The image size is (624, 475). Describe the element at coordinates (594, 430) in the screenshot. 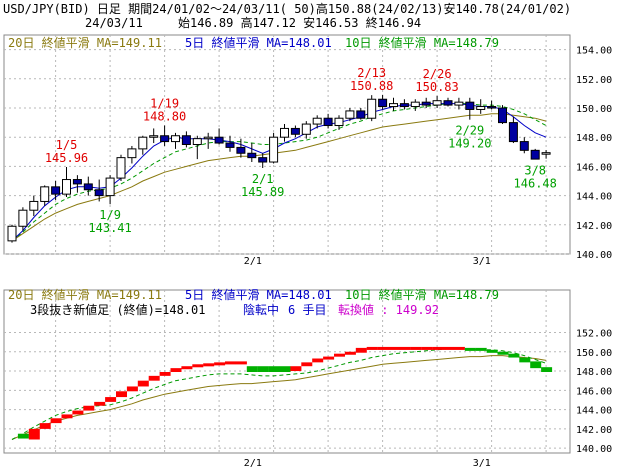

I see `y-tick-label: 142.00` at that location.